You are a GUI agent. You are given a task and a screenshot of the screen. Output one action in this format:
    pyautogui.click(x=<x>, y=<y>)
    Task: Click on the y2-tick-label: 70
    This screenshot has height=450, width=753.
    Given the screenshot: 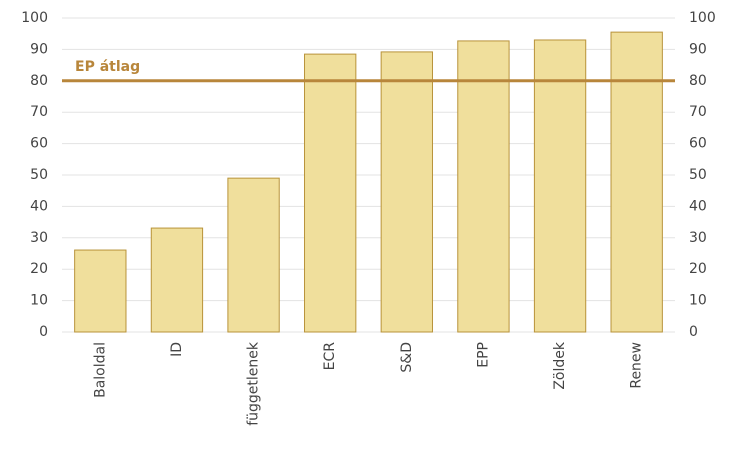 What is the action you would take?
    pyautogui.click(x=698, y=112)
    